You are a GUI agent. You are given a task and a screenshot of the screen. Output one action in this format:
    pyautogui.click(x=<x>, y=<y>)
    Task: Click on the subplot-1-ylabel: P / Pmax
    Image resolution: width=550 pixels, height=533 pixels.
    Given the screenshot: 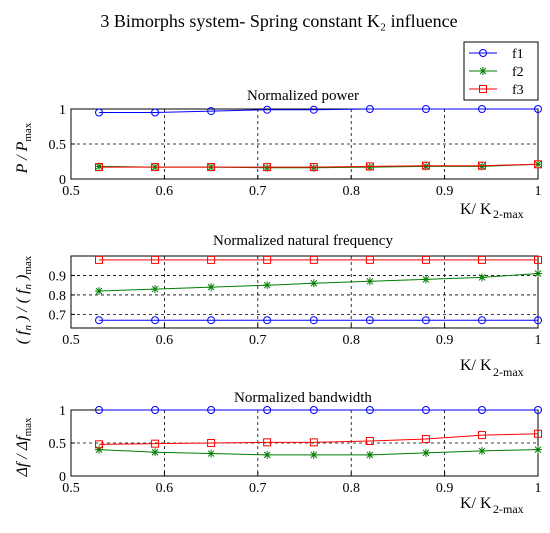 What is the action you would take?
    pyautogui.click(x=24, y=148)
    